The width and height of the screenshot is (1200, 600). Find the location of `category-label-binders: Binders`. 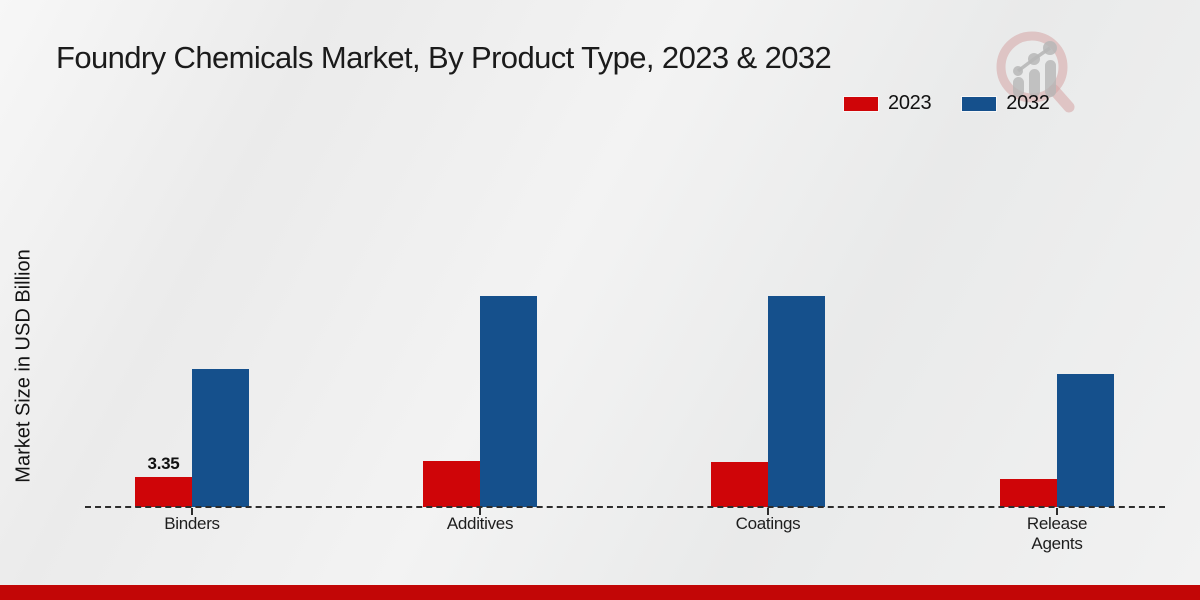

category-label-binders: Binders is located at coordinates (192, 523).